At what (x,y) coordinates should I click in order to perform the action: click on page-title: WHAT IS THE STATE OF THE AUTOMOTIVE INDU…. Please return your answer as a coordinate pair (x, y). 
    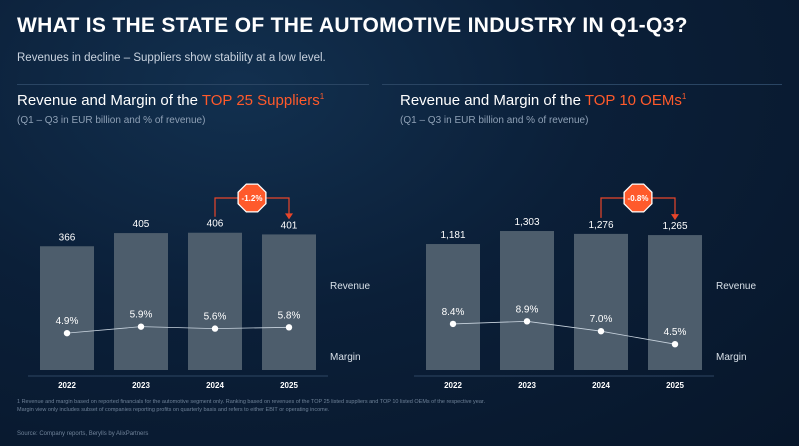
    Looking at the image, I should click on (352, 25).